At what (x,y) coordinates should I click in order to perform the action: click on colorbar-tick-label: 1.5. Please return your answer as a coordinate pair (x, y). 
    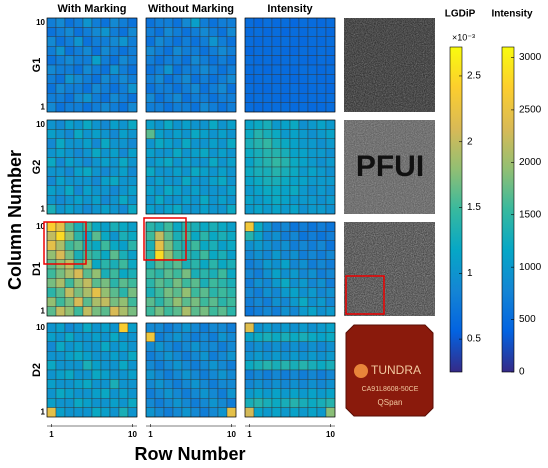
    Looking at the image, I should click on (474, 207).